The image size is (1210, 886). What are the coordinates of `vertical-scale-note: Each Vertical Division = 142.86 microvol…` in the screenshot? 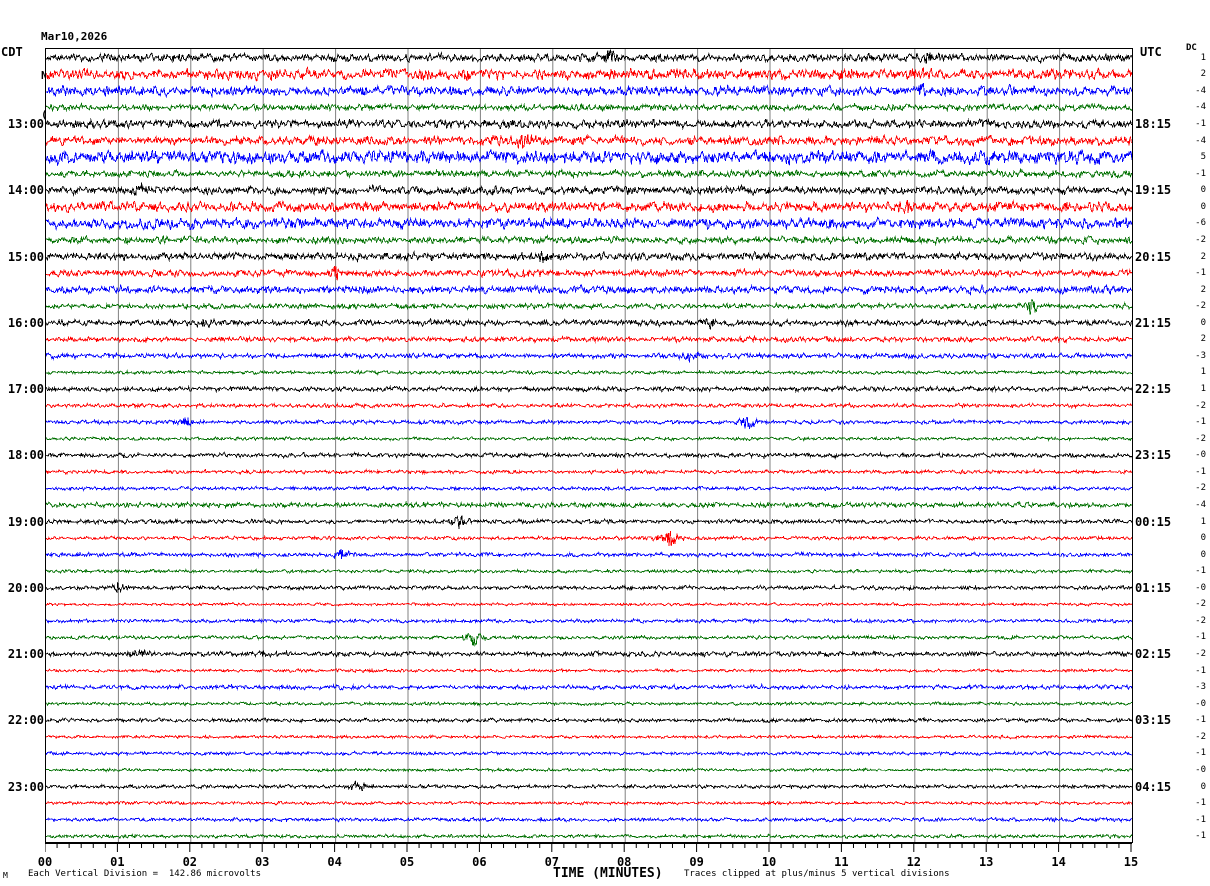 It's located at (144, 874).